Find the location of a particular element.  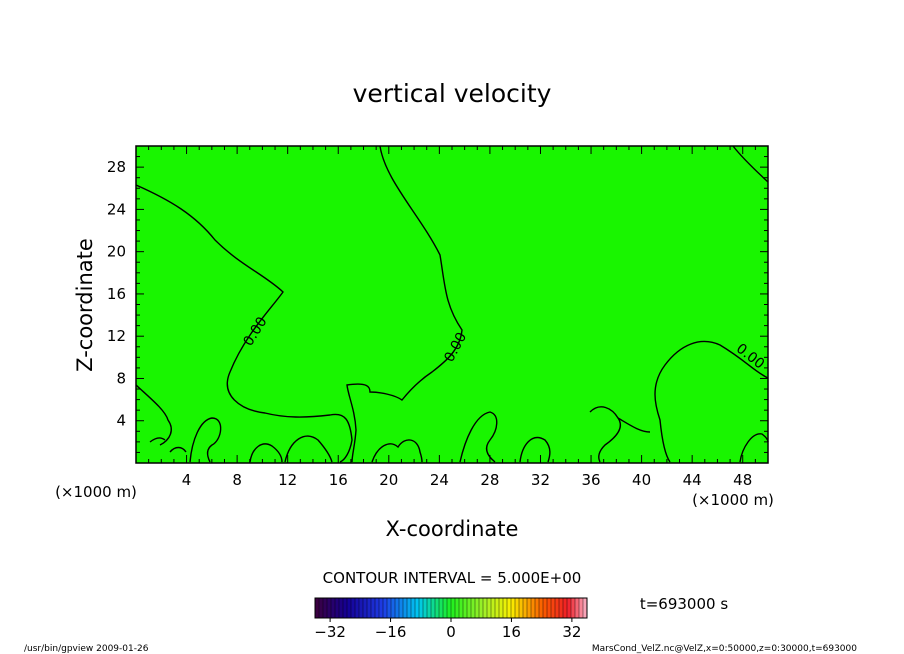

x-unit-label-left: (×1000 m) is located at coordinates (96, 492).